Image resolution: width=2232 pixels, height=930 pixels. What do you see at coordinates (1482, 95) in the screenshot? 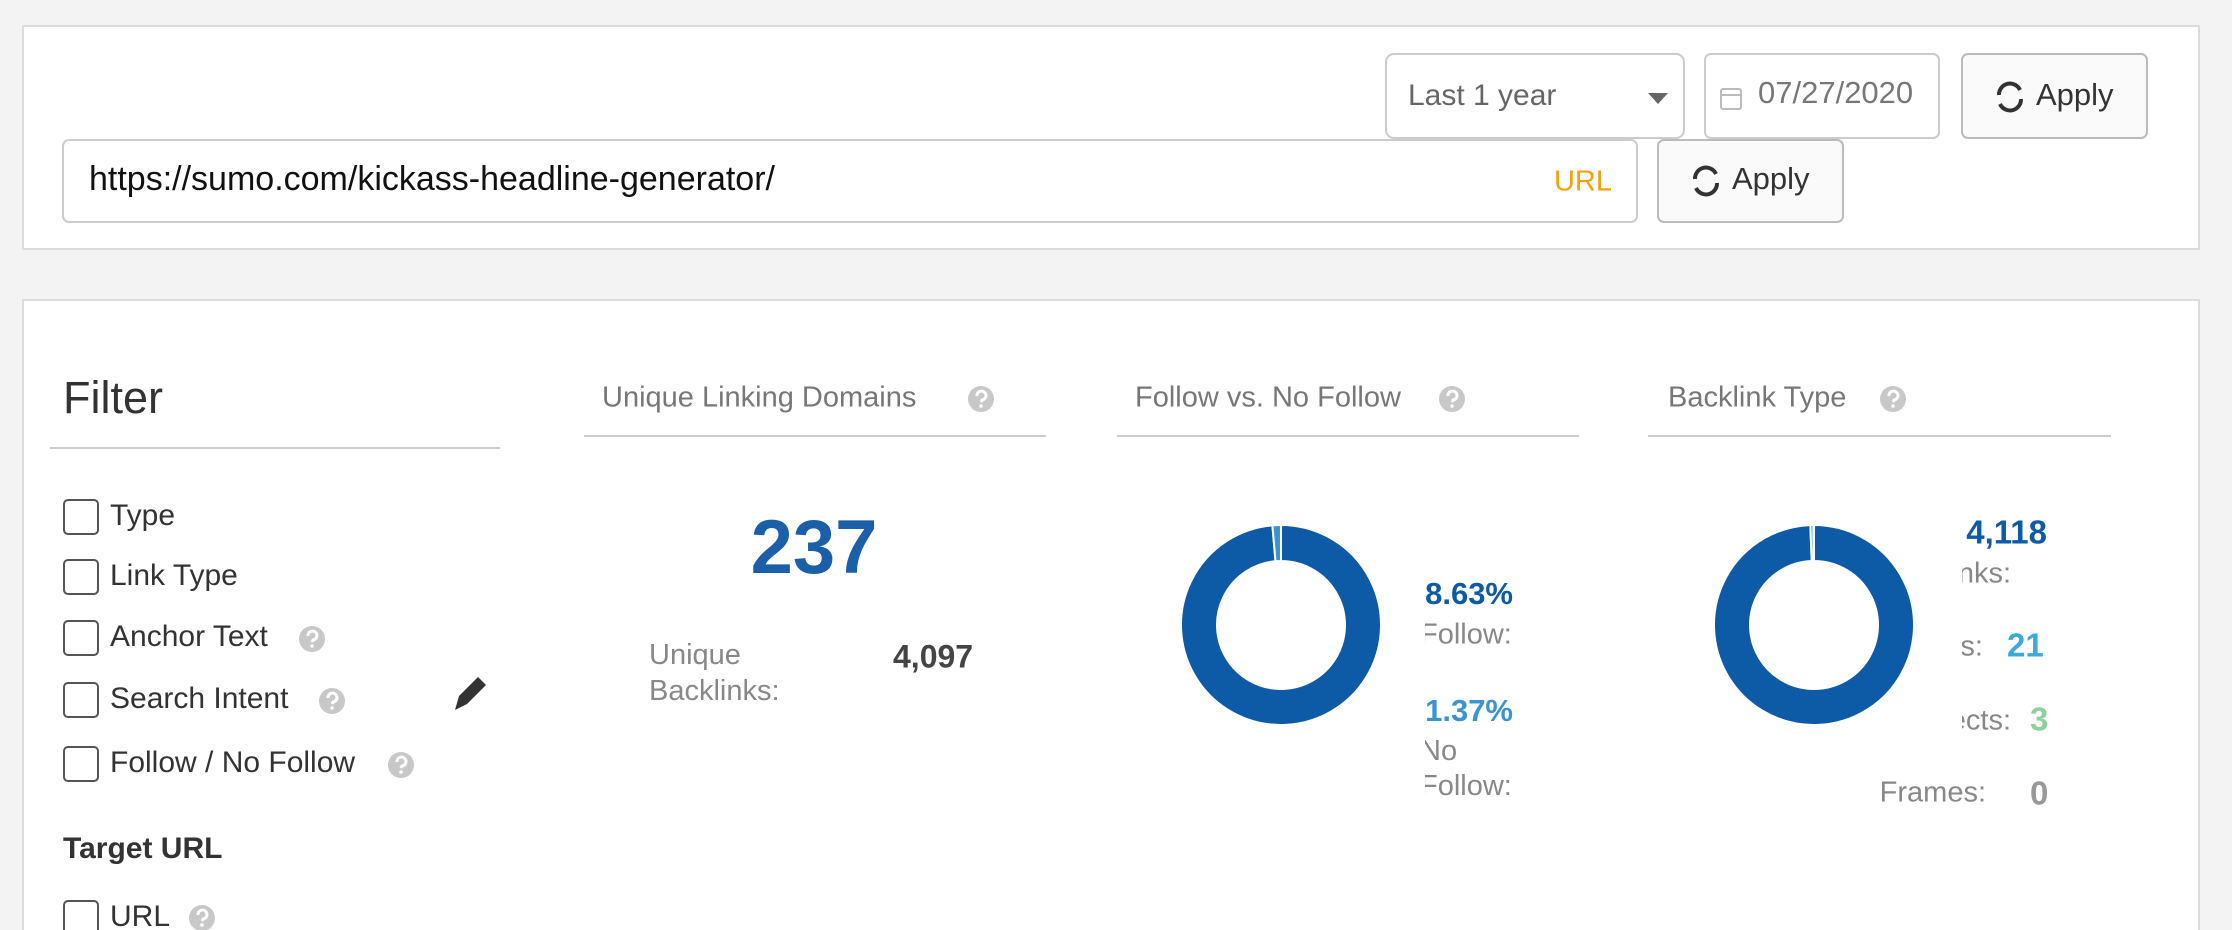
I see `period-text: Last 1 year` at bounding box center [1482, 95].